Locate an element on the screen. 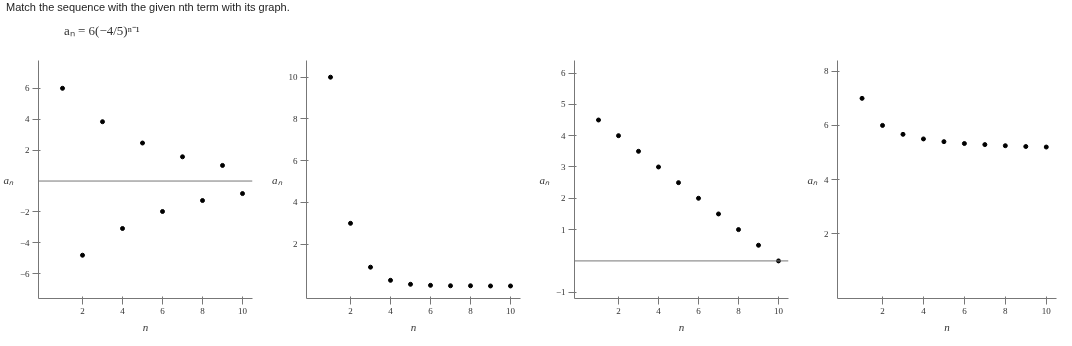 The width and height of the screenshot is (1072, 346). chart-title: Match the sequence with the given nth term with its graph. is located at coordinates (148, 7).